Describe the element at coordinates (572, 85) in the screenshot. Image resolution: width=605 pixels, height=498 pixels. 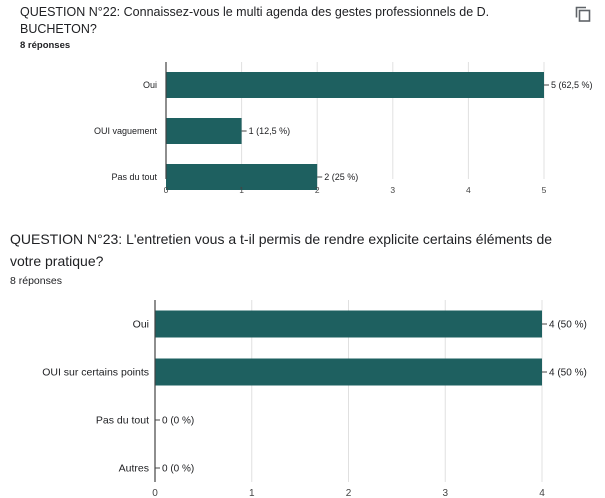
I see `value-label: 5 (62,5 %)` at that location.